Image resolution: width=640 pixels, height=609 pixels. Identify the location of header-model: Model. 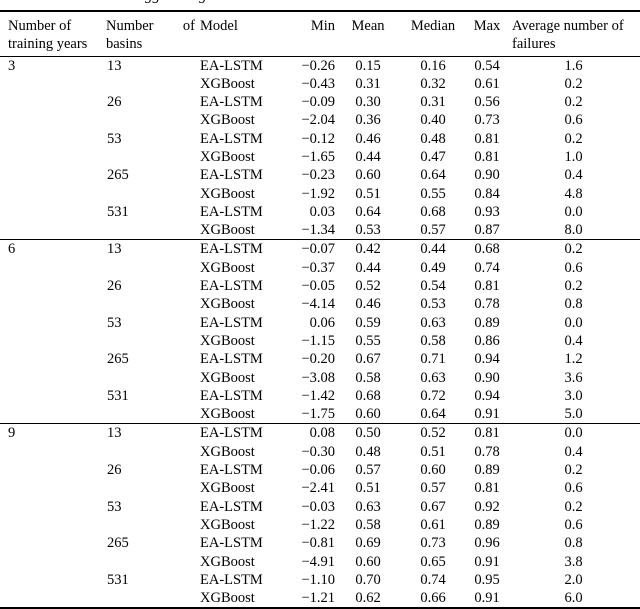
(242, 34).